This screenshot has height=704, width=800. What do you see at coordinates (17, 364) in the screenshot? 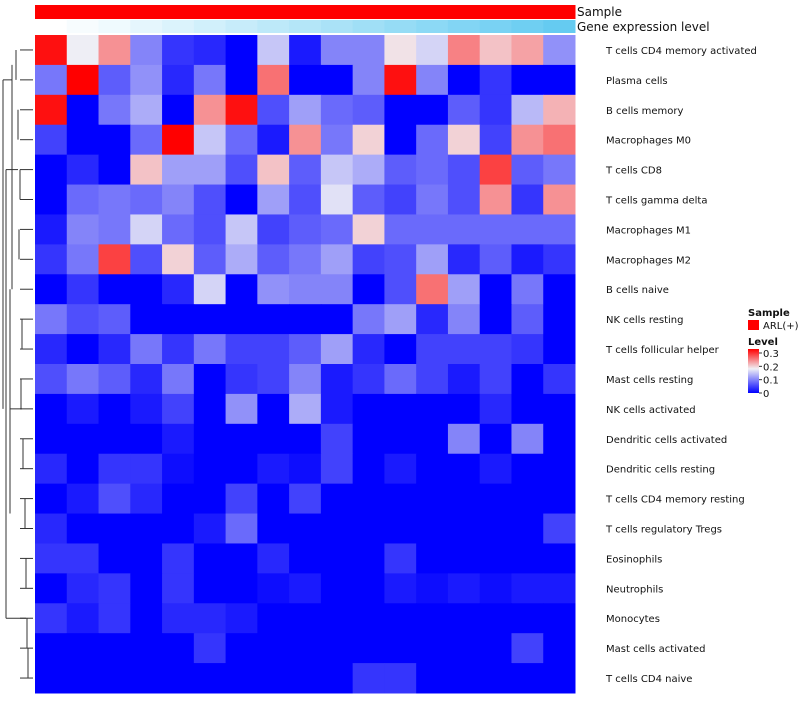
I see `row-dendrogram` at bounding box center [17, 364].